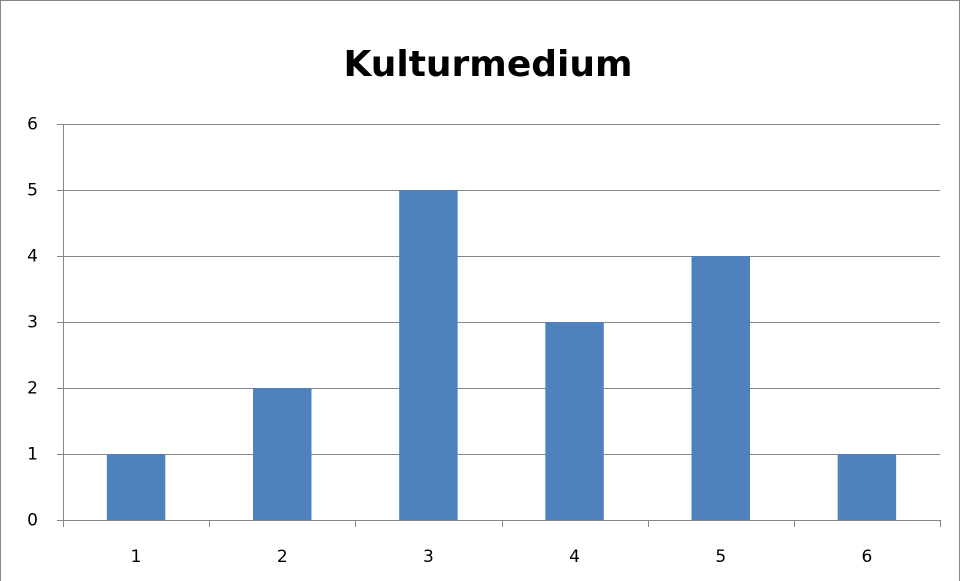 The height and width of the screenshot is (581, 960). Describe the element at coordinates (867, 557) in the screenshot. I see `x-tick-label: 6` at that location.